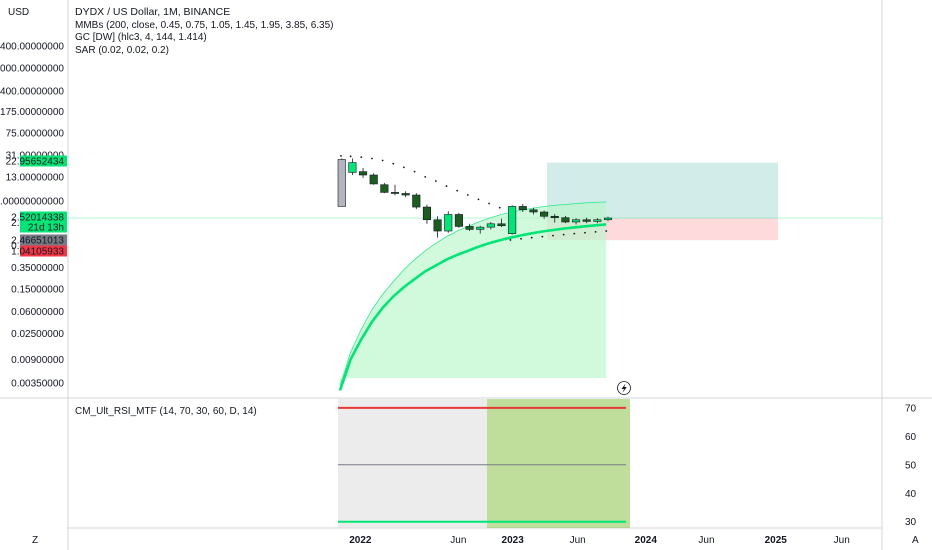 Image resolution: width=932 pixels, height=550 pixels. I want to click on gc-fill-area, so click(473, 294).